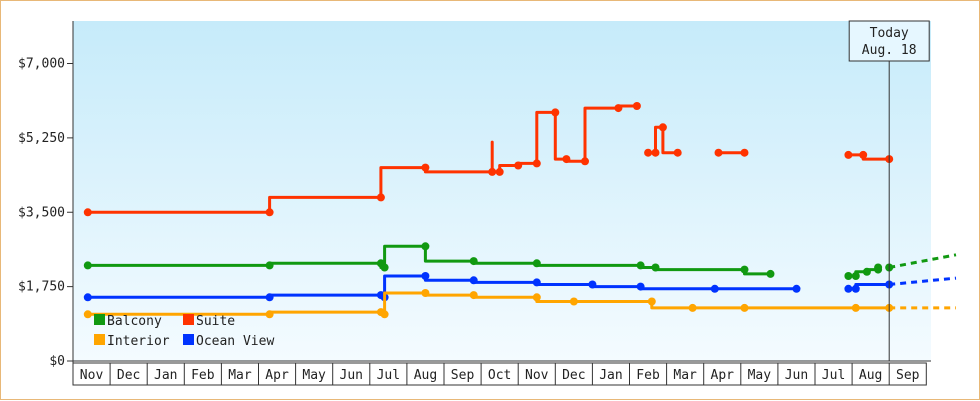 The image size is (980, 401). What do you see at coordinates (41, 138) in the screenshot?
I see `y-tick-label: $5,250` at bounding box center [41, 138].